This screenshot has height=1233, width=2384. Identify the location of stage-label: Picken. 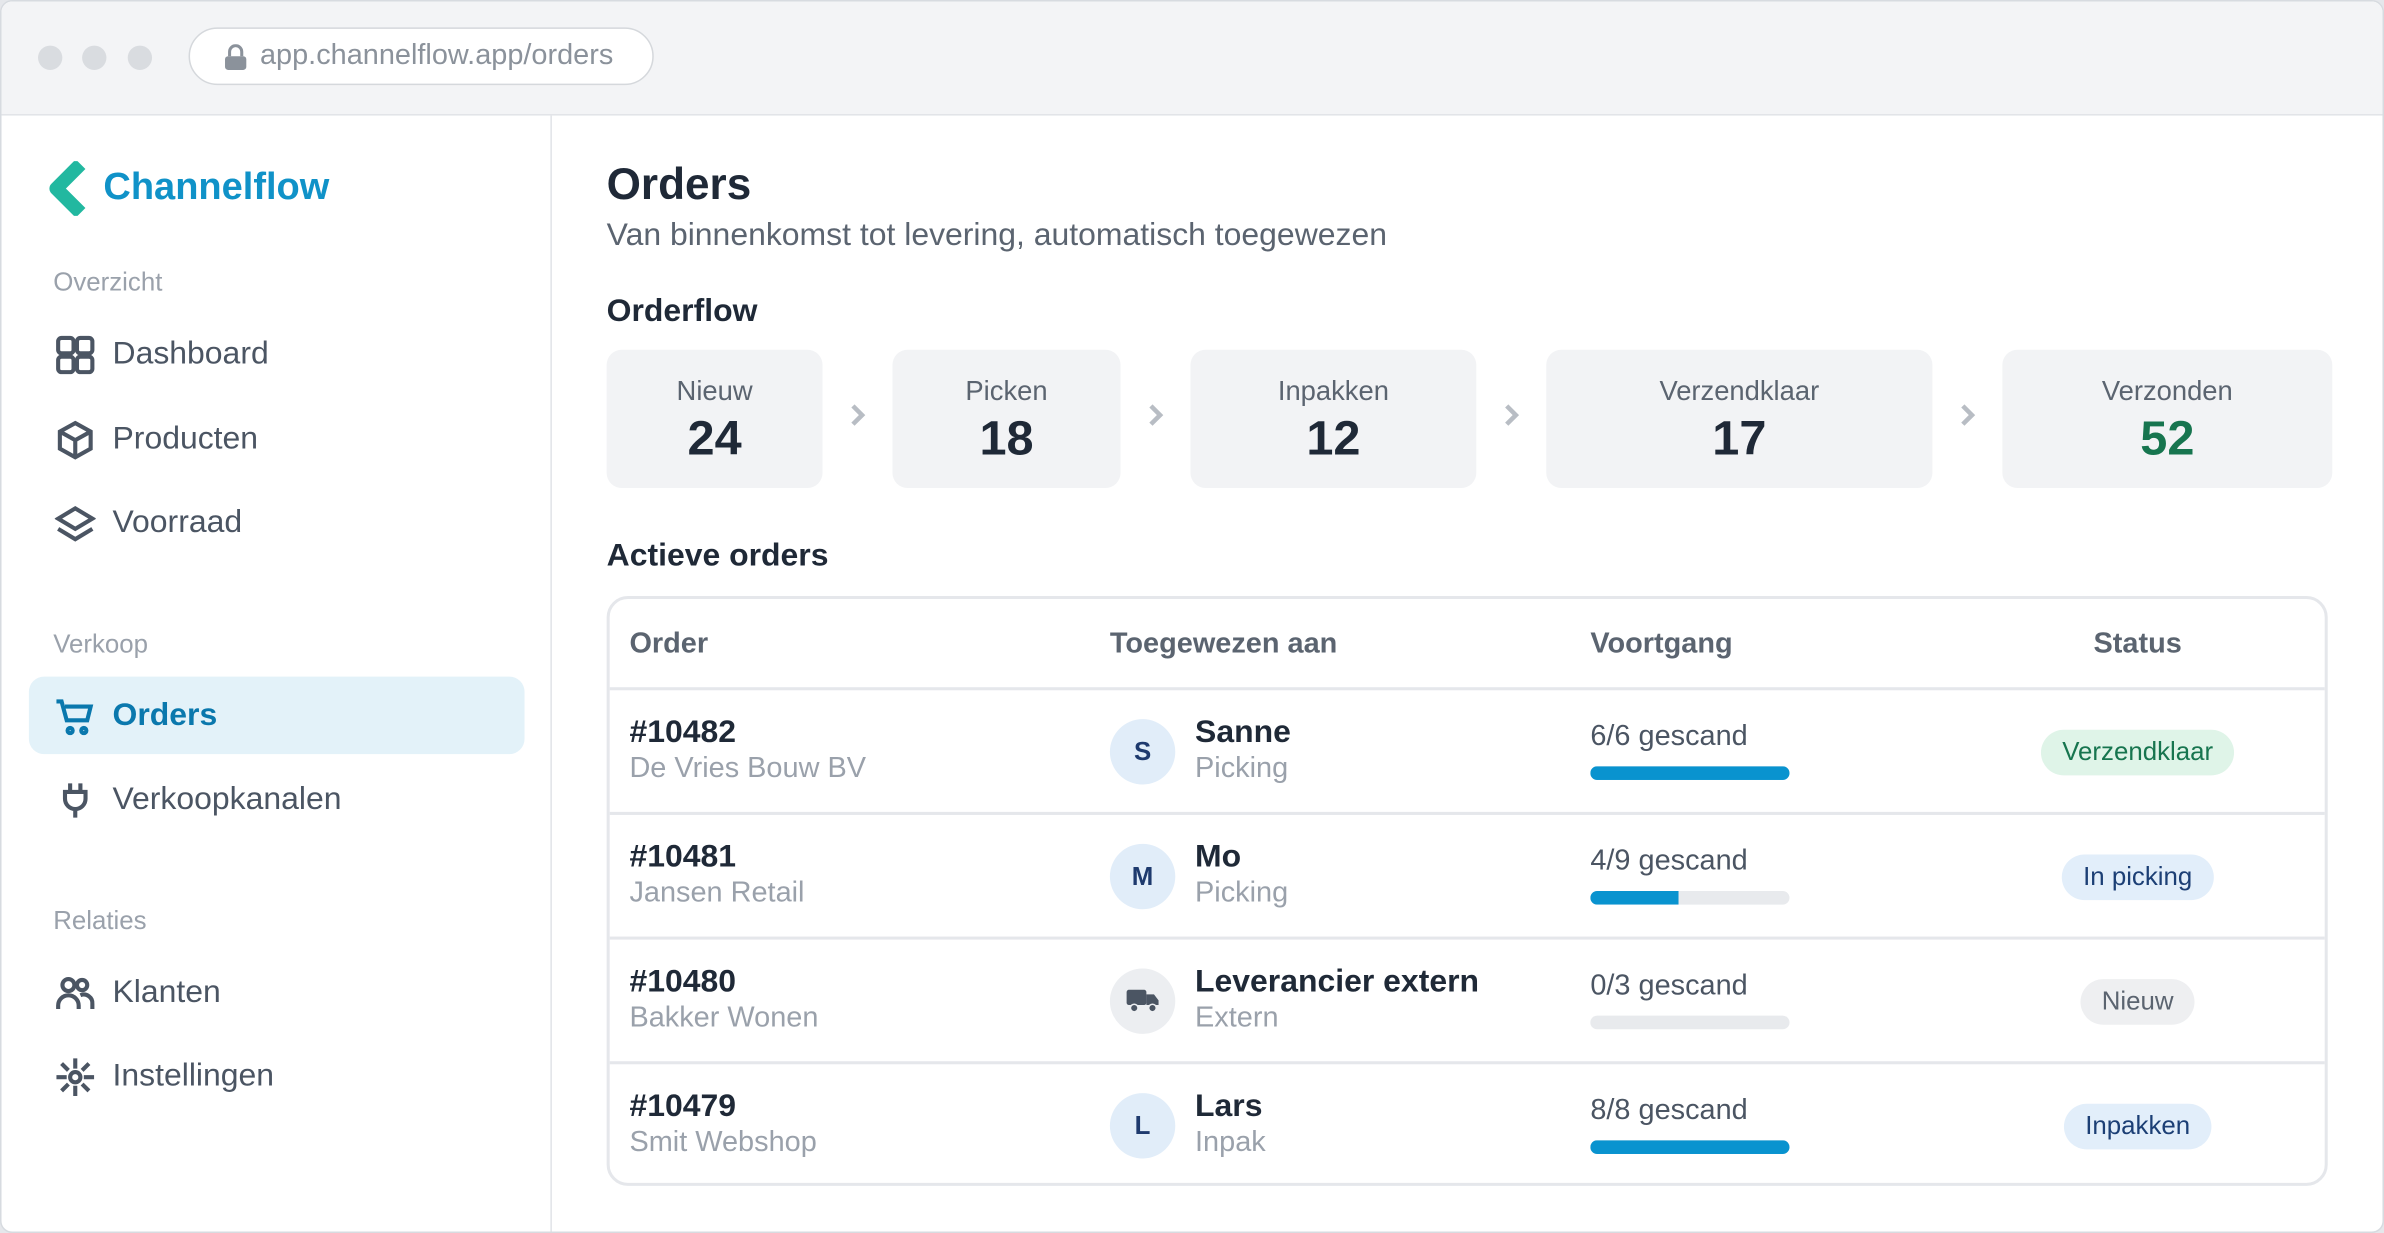
(1006, 390).